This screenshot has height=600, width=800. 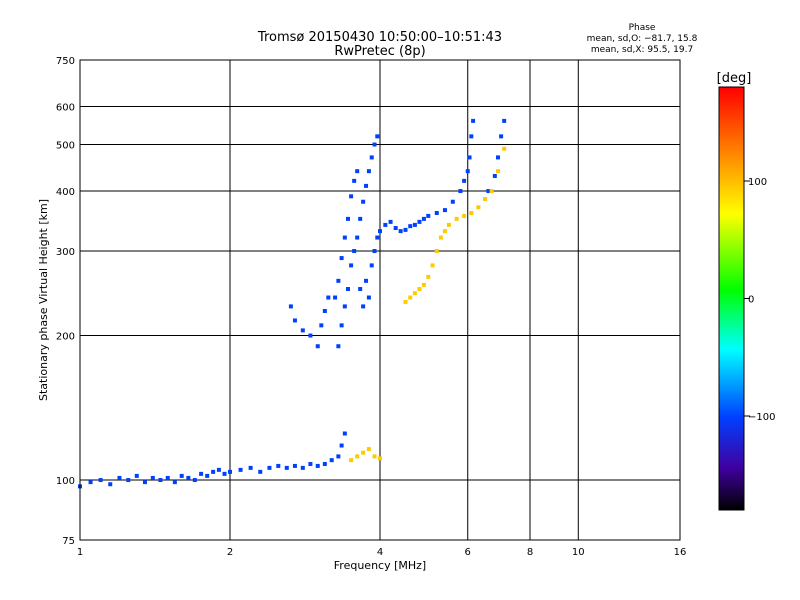 What do you see at coordinates (65, 146) in the screenshot?
I see `y-tick-label: 500` at bounding box center [65, 146].